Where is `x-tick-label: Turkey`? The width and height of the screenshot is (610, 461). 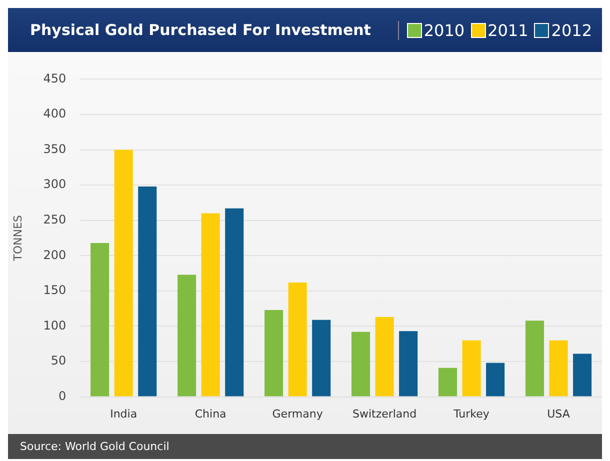 x-tick-label: Turkey is located at coordinates (471, 413).